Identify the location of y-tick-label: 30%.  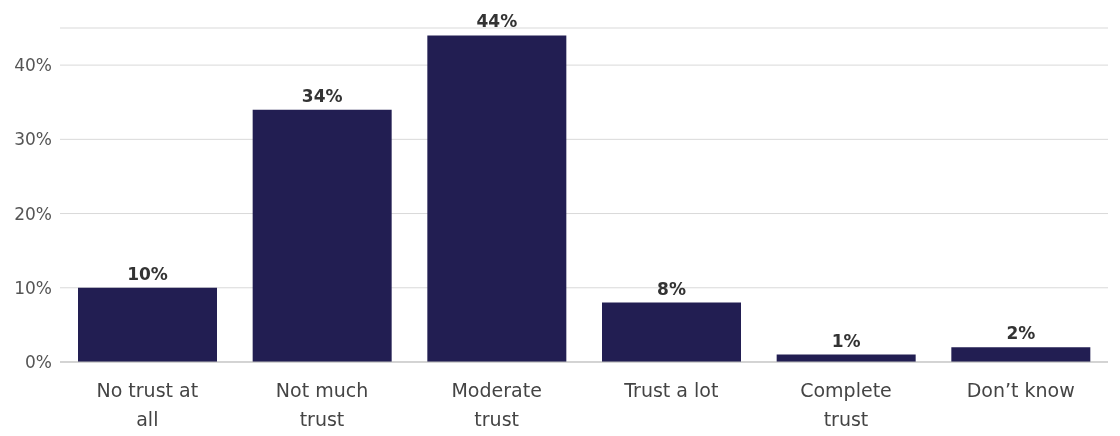
(33, 139).